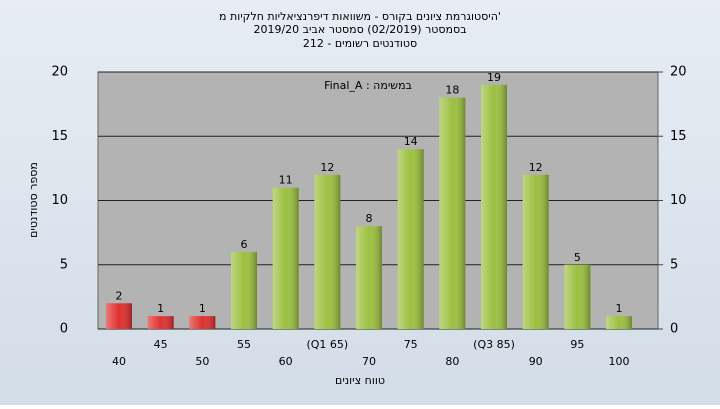  I want to click on value-label: 19, so click(494, 77).